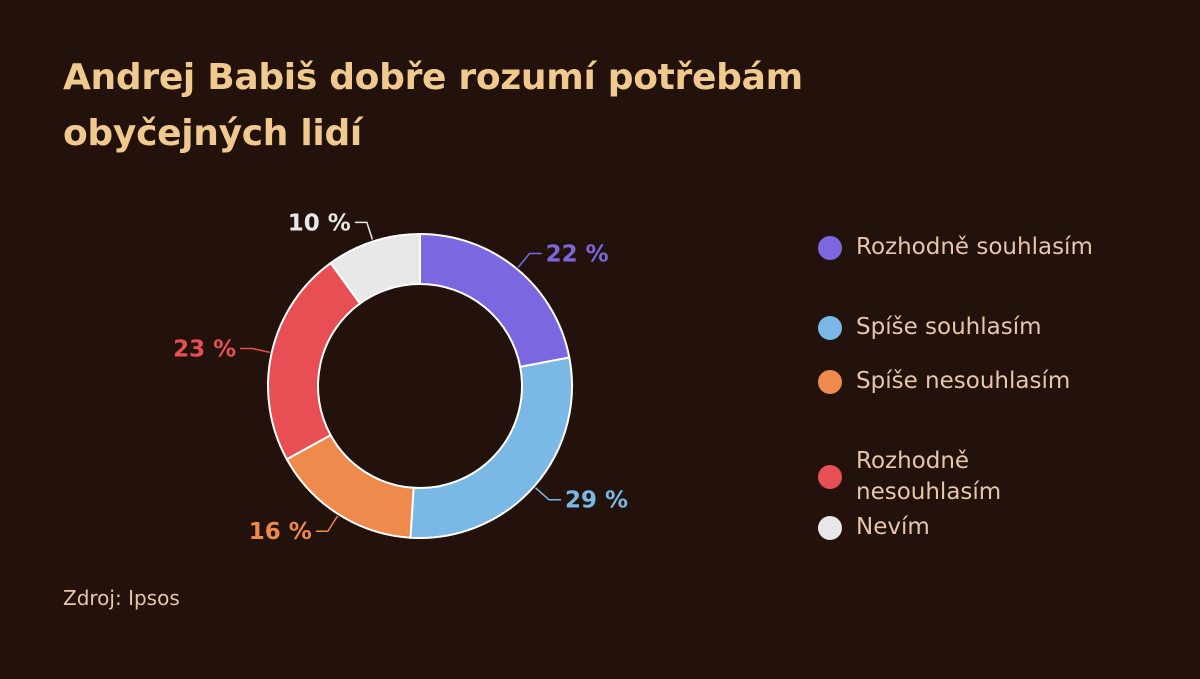 The width and height of the screenshot is (1200, 679). What do you see at coordinates (974, 247) in the screenshot?
I see `legend-label-1: Rozhodně souhlasím` at bounding box center [974, 247].